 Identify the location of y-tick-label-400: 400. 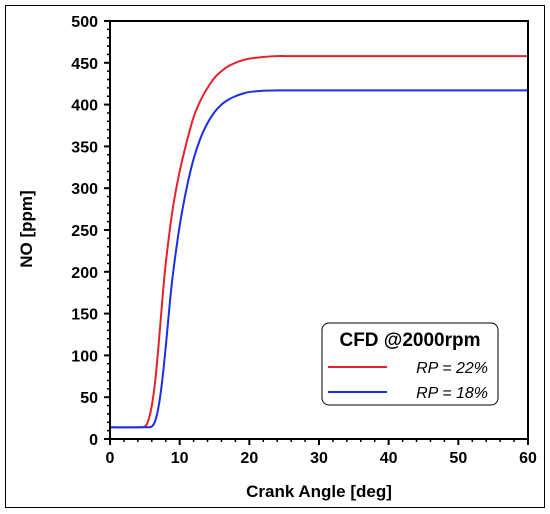
(84, 106).